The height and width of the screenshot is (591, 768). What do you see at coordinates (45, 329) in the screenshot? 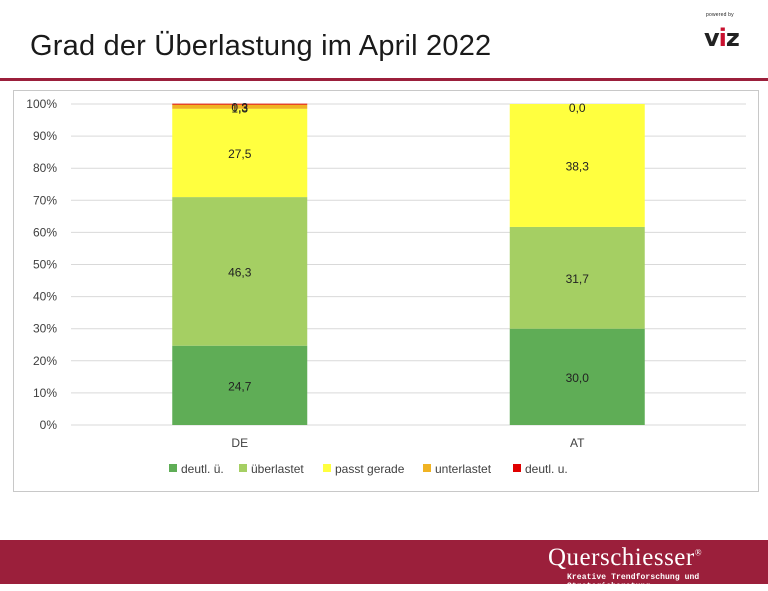
I see `y-tick-label: 30%` at bounding box center [45, 329].